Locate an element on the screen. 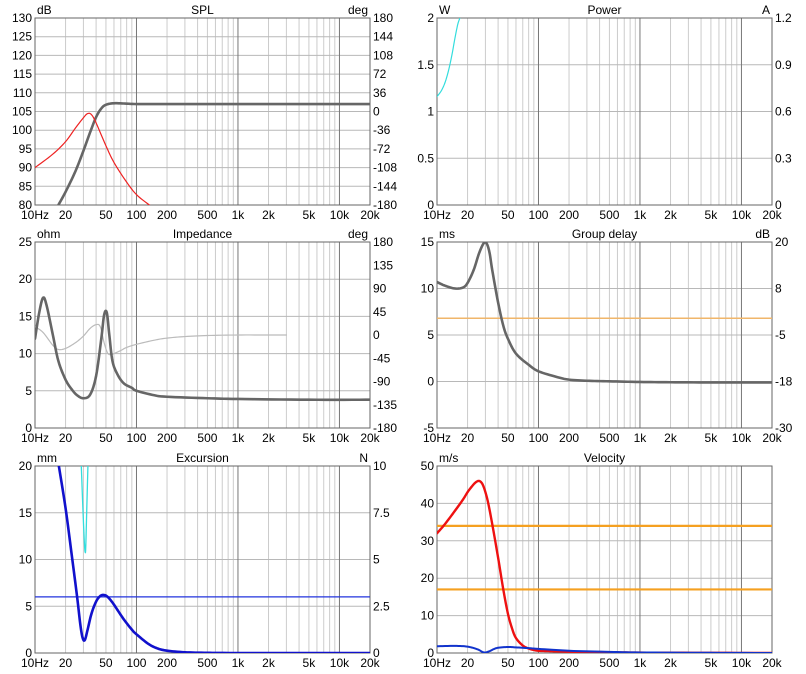 Image resolution: width=806 pixels, height=674 pixels. impedance-series-impedance is located at coordinates (202, 349).